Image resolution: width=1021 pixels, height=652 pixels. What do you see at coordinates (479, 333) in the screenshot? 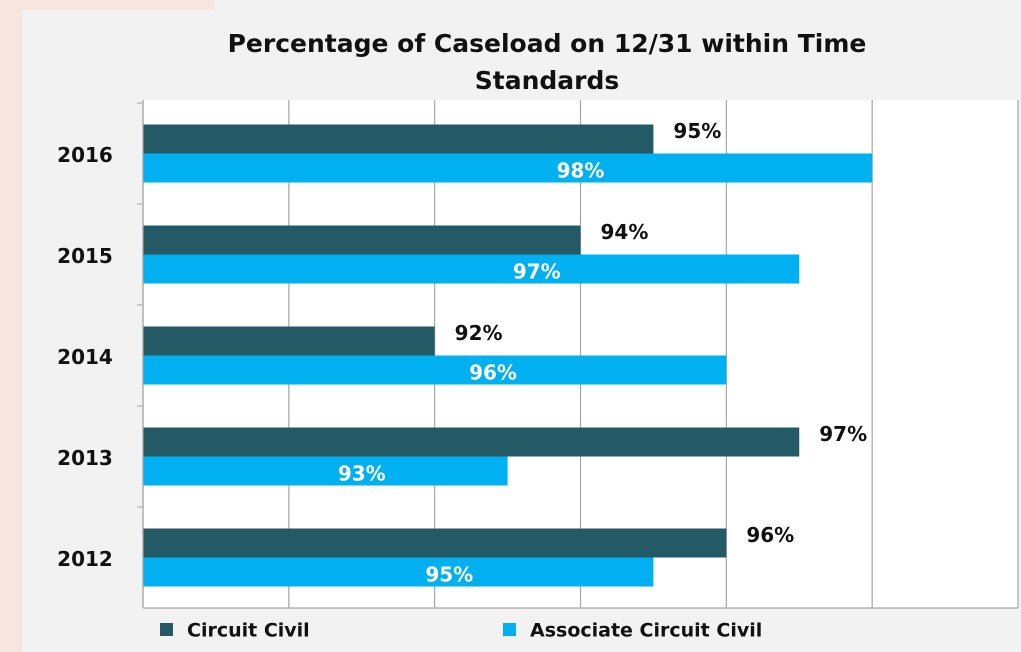
I see `data-label: 92%` at bounding box center [479, 333].